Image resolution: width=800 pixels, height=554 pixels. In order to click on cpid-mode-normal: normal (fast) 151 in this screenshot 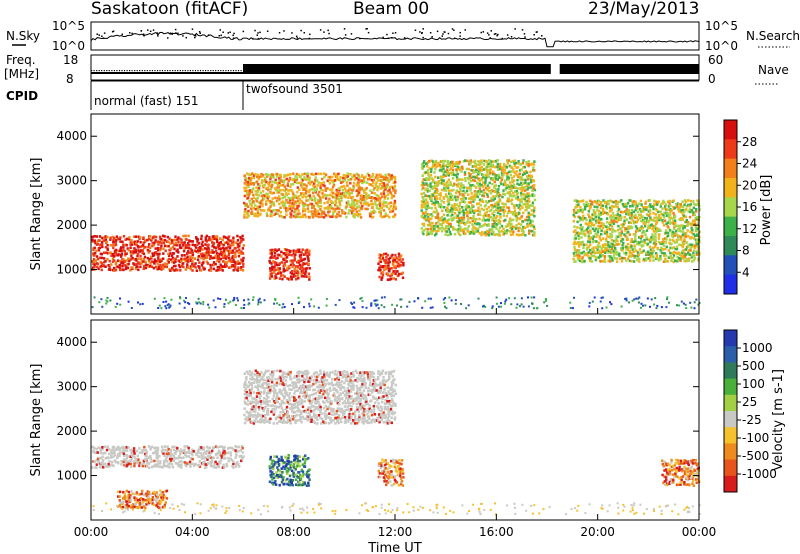, I will do `click(146, 101)`.